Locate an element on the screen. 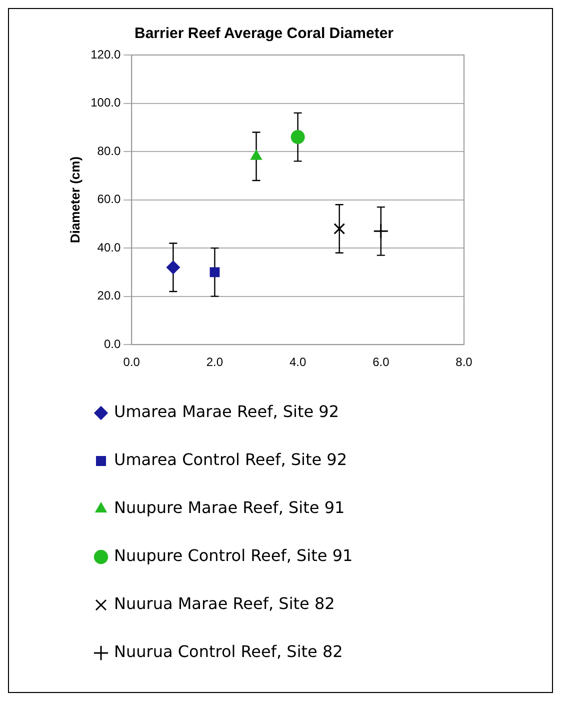 The width and height of the screenshot is (561, 701). x-tick-label: 8.0 is located at coordinates (464, 362).